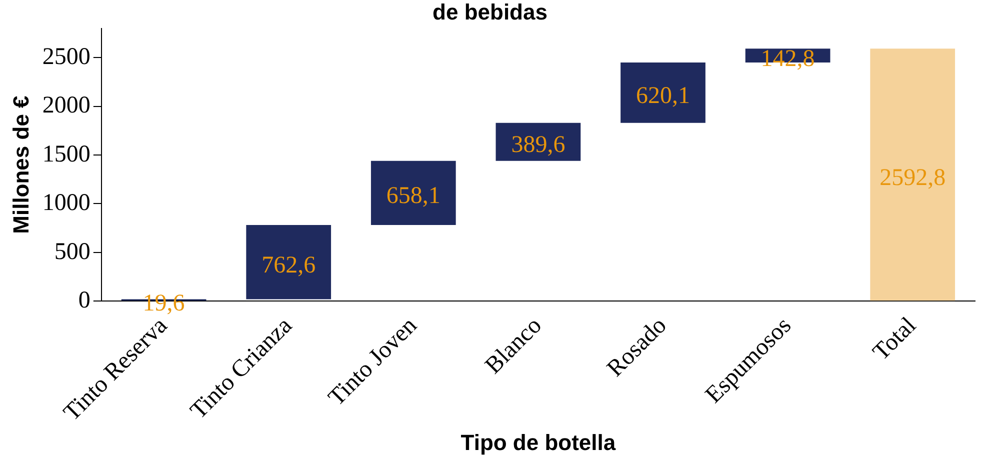 This screenshot has width=990, height=457. I want to click on chart-title: de bebidas, so click(490, 12).